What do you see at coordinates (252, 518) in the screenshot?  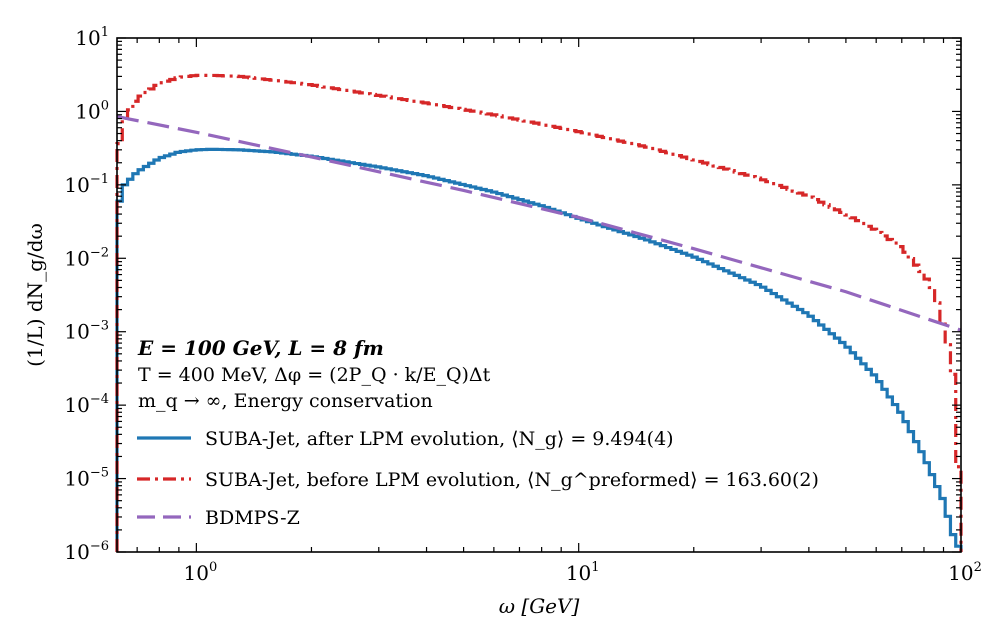 I see `legend-label-bdmps: BDMPS-Z` at bounding box center [252, 518].